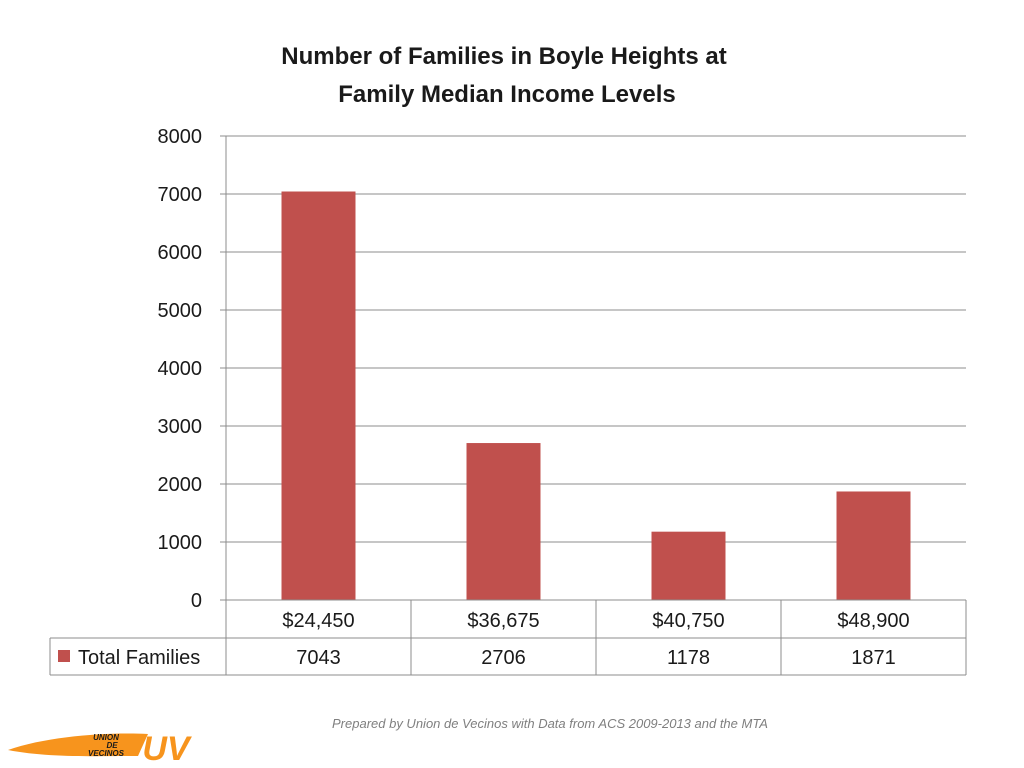  What do you see at coordinates (180, 311) in the screenshot?
I see `y-tick-label: 5000` at bounding box center [180, 311].